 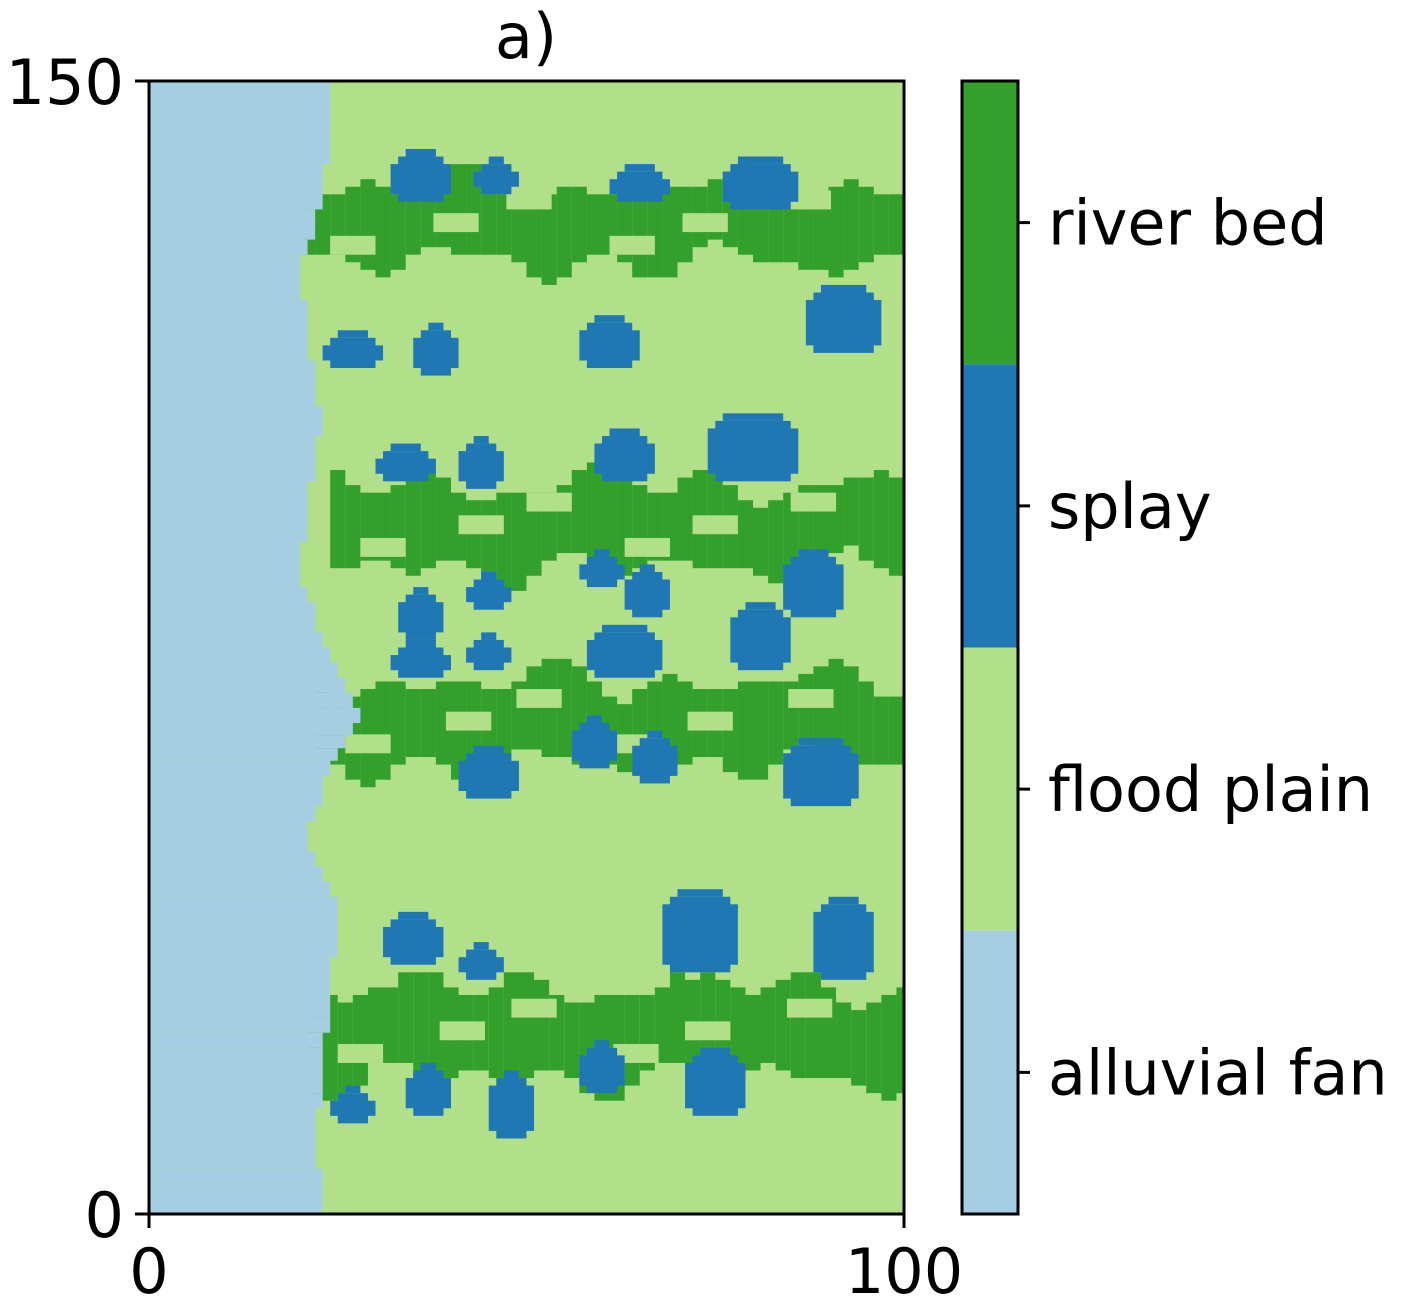 I want to click on colorbar-frame, so click(x=990, y=647).